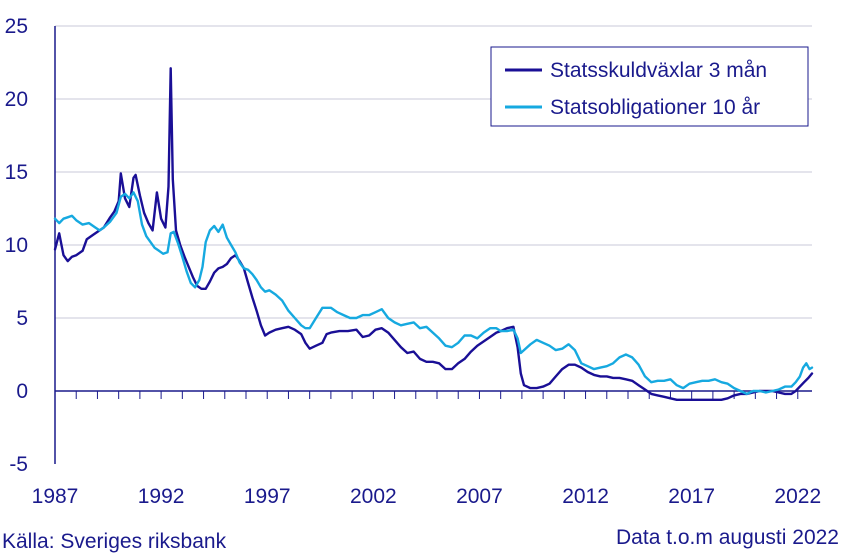  Describe the element at coordinates (161, 496) in the screenshot. I see `x-tick-label: 1992` at that location.